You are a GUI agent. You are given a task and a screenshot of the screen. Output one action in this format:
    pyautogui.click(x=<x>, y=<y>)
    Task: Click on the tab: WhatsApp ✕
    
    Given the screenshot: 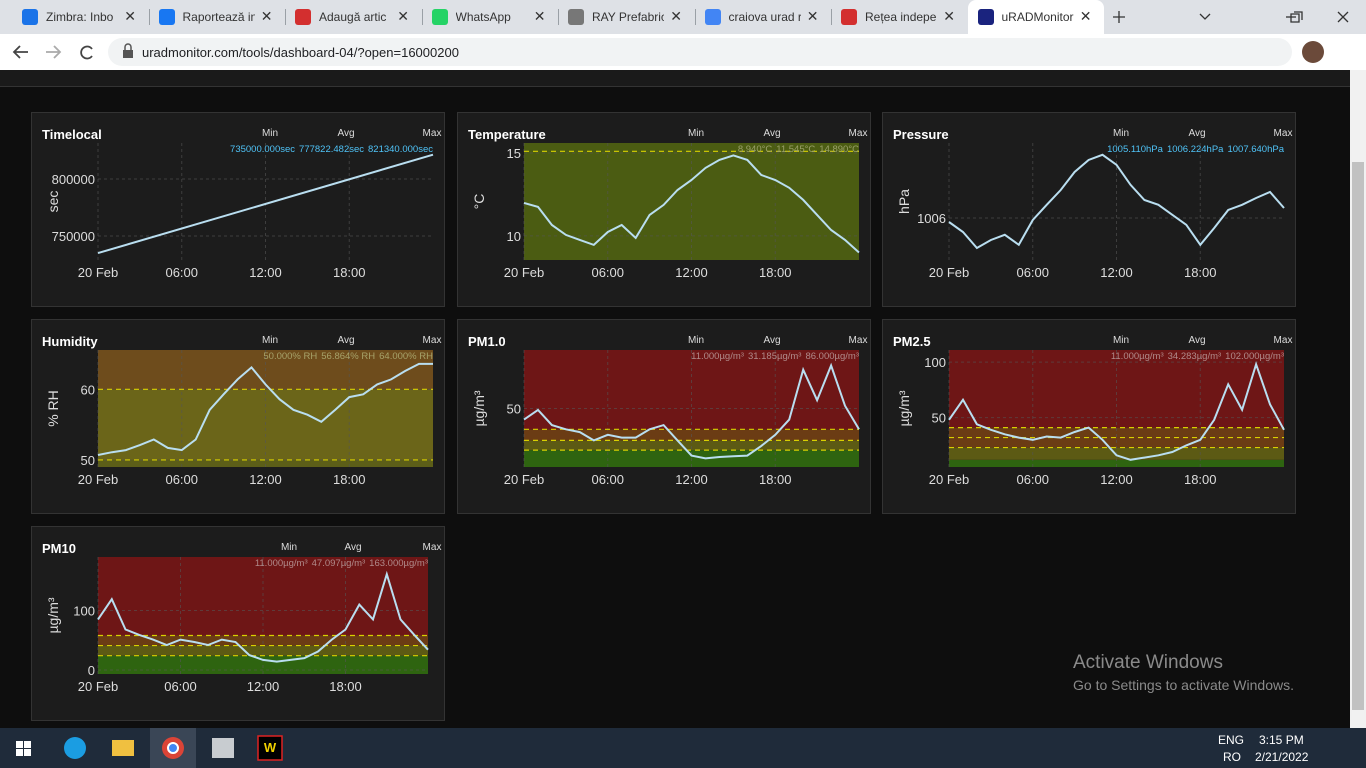 What is the action you would take?
    pyautogui.click(x=490, y=17)
    